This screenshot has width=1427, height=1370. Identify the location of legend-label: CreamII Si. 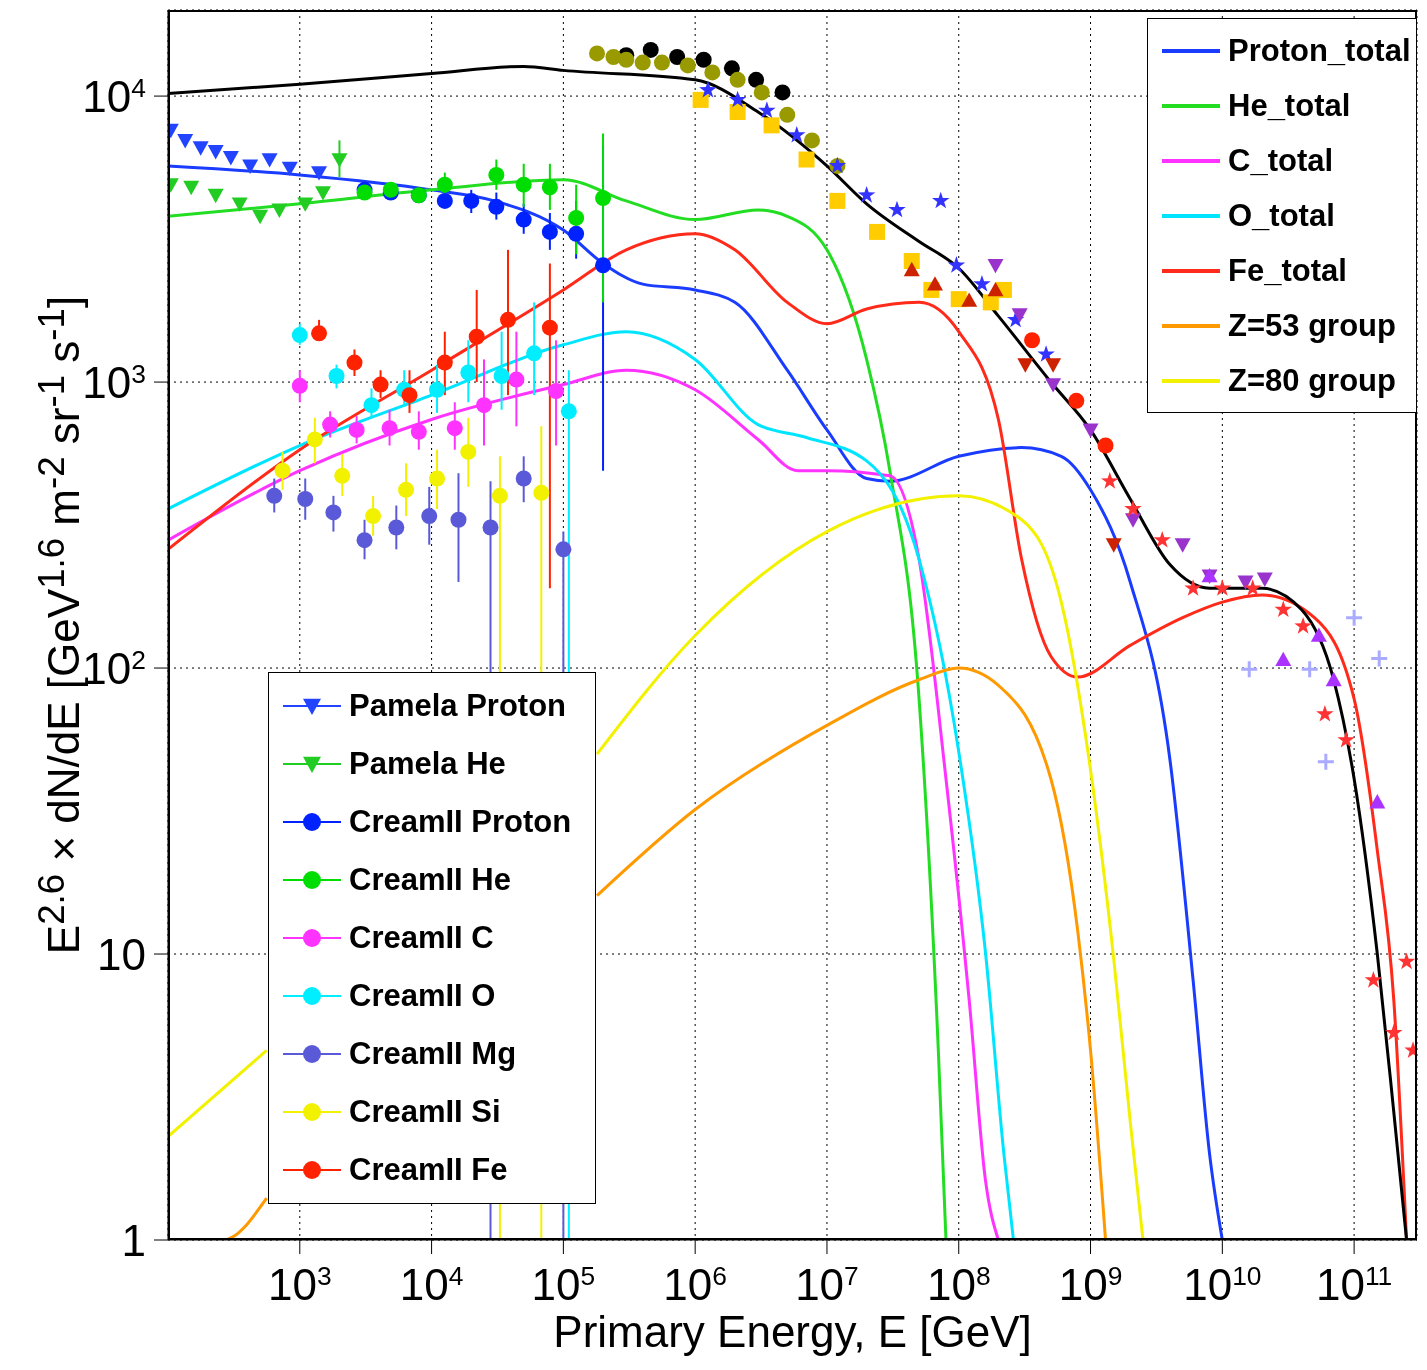
(425, 1112).